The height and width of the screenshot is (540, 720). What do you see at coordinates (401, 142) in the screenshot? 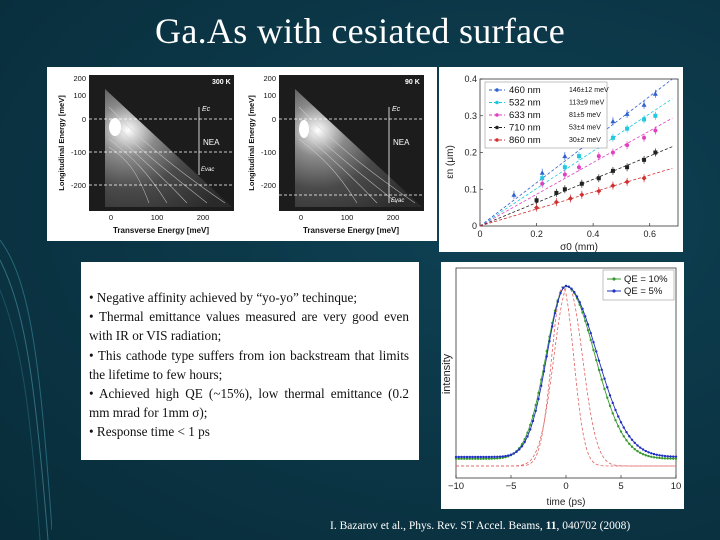
I see `nea-label: NEA` at bounding box center [401, 142].